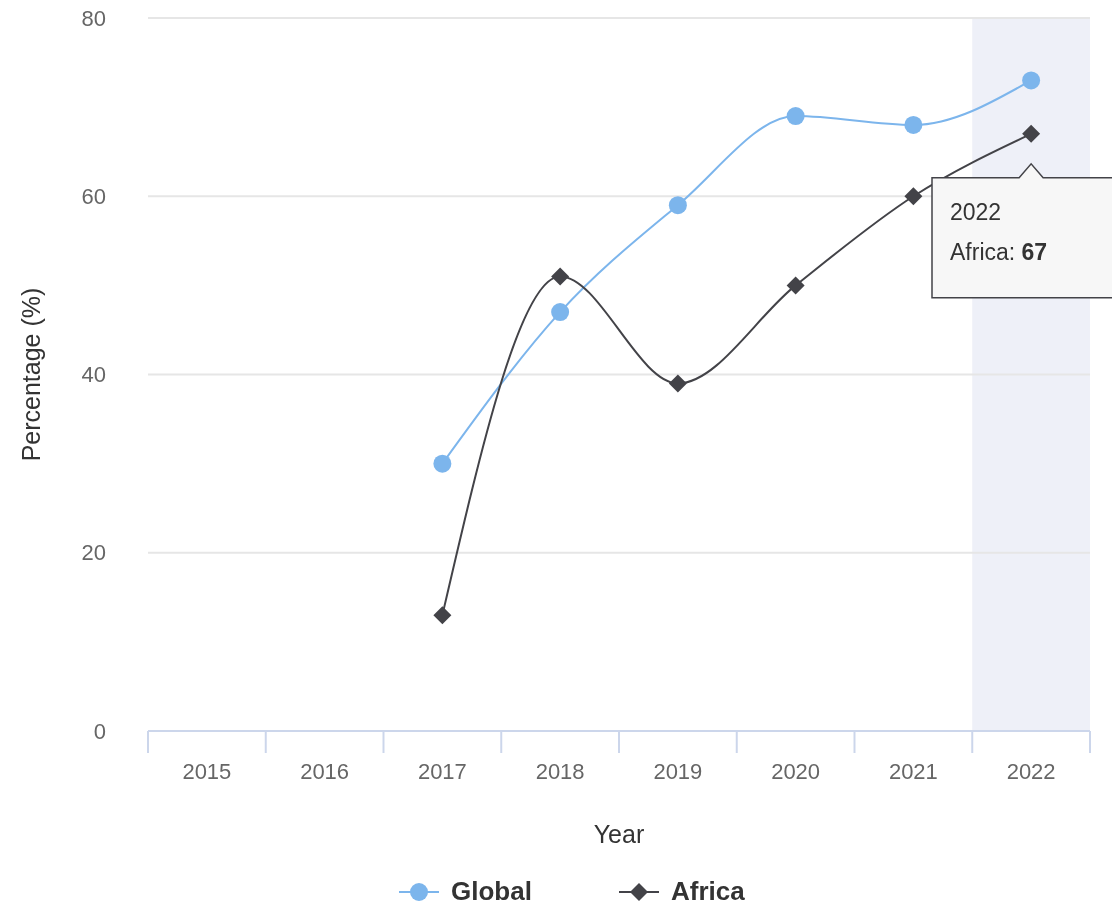 The height and width of the screenshot is (916, 1112). Describe the element at coordinates (678, 771) in the screenshot. I see `x-tick-label: 2019` at that location.